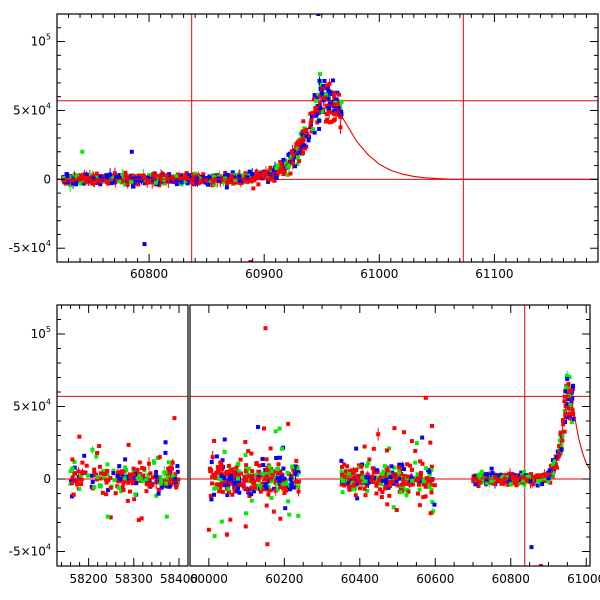 The width and height of the screenshot is (600, 600). What do you see at coordinates (89, 579) in the screenshot?
I see `x-tick-label: 58200` at bounding box center [89, 579].